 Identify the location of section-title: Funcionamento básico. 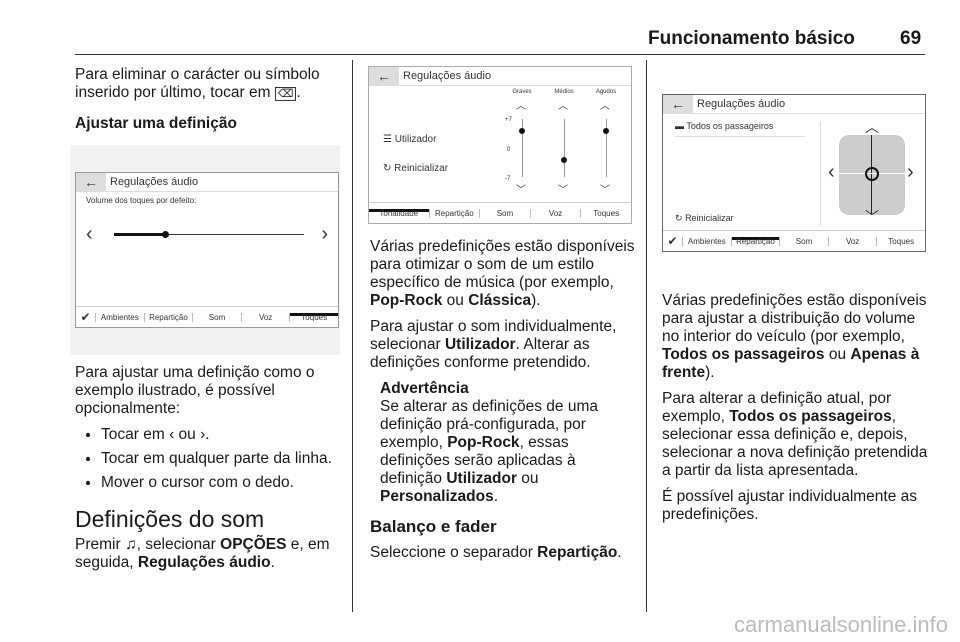
(751, 38).